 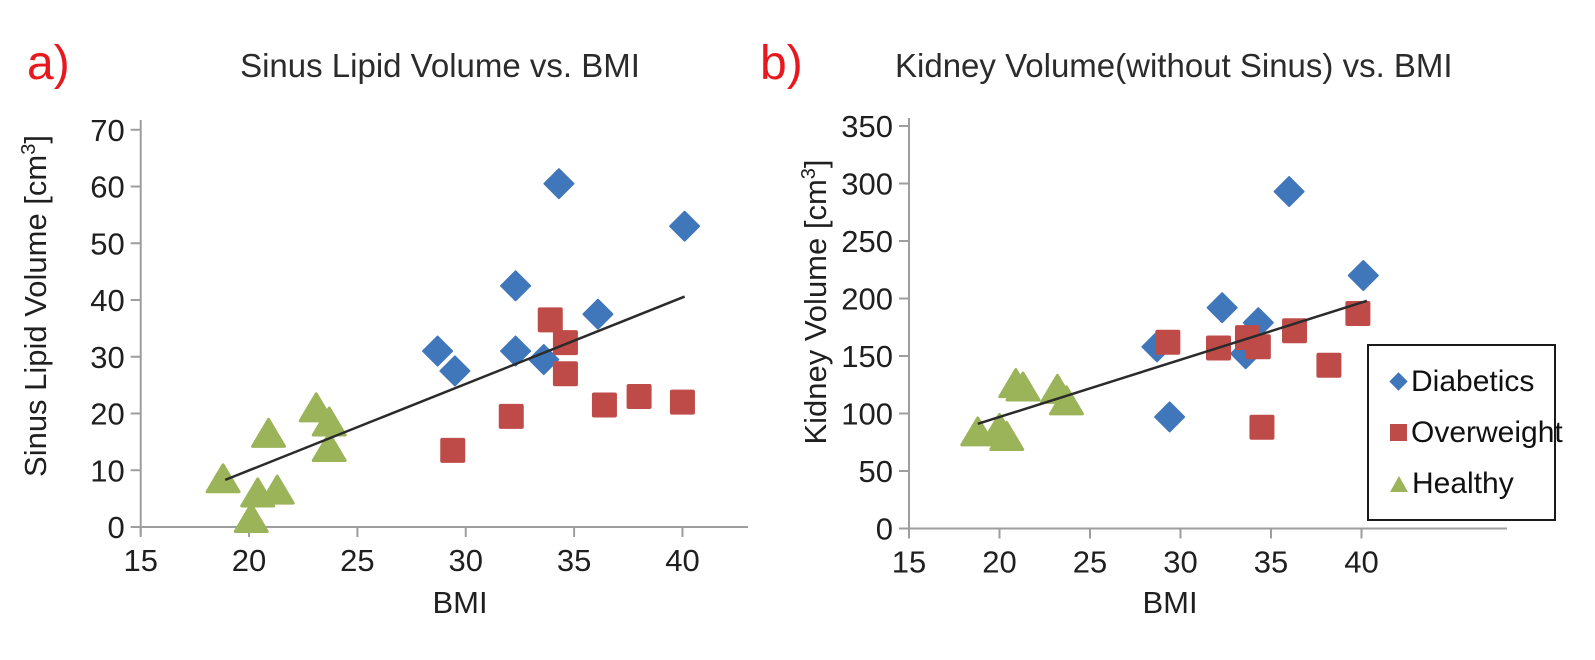 What do you see at coordinates (107, 414) in the screenshot?
I see `y-tick-label: 20` at bounding box center [107, 414].